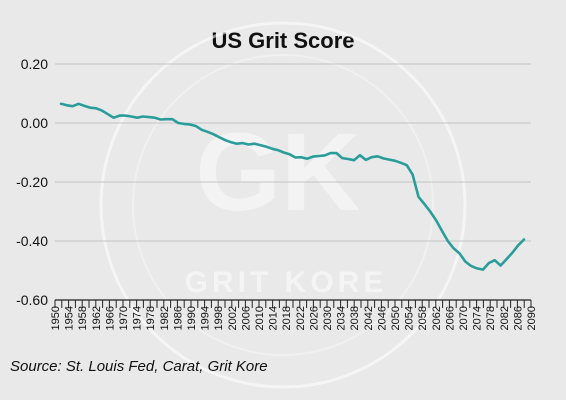 The width and height of the screenshot is (566, 400). I want to click on x-tick-label: 2018, so click(287, 318).